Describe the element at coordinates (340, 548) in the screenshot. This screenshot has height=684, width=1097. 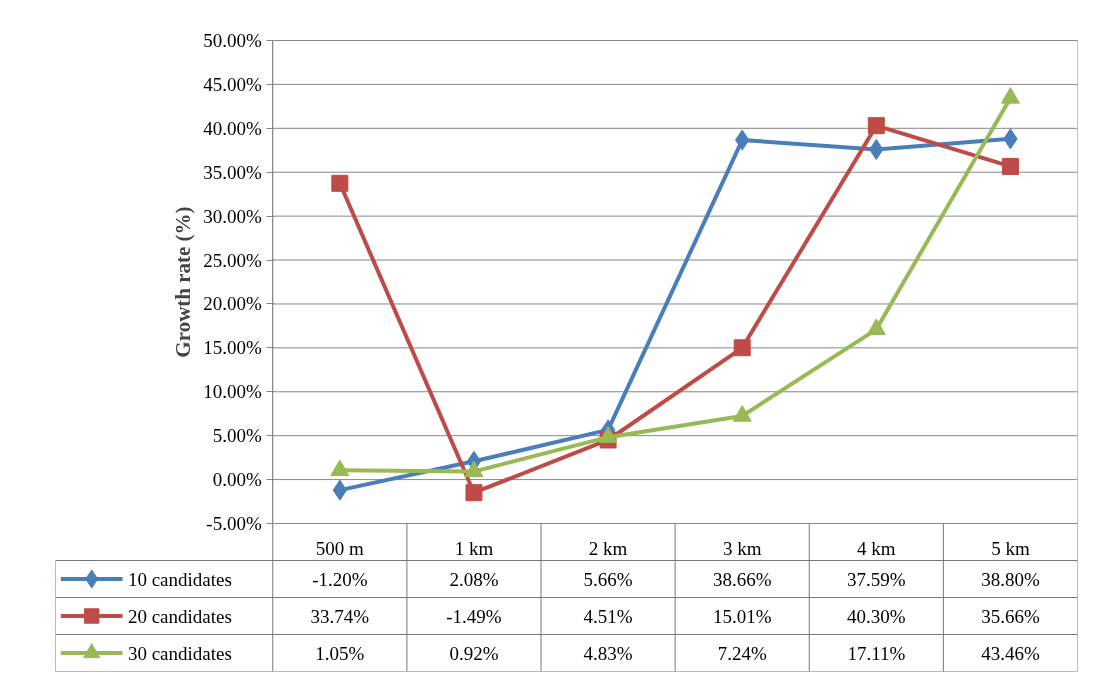
I see `x-tick-label: 500 m` at that location.